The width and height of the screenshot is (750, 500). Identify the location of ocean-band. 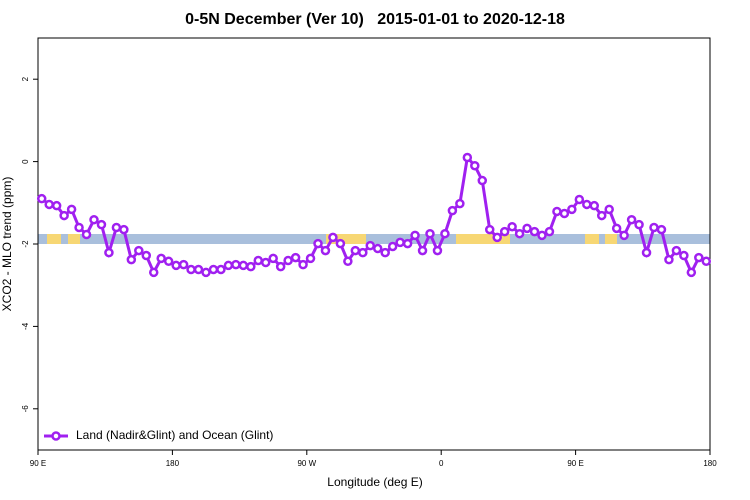
(374, 239).